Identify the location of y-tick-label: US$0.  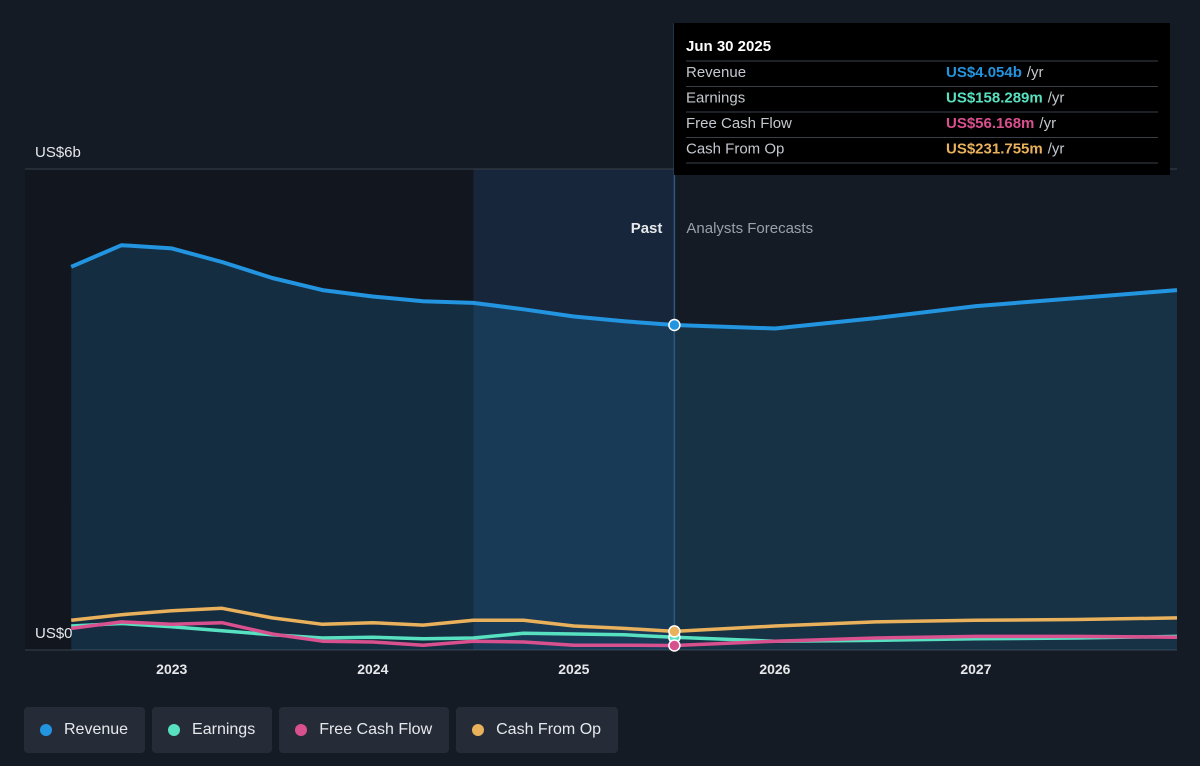
(54, 633).